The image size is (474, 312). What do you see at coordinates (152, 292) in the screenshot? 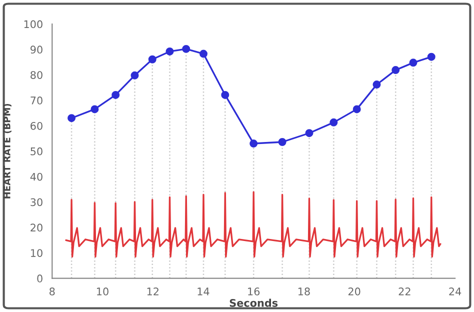
I see `x-tick-label: 12` at bounding box center [152, 292].